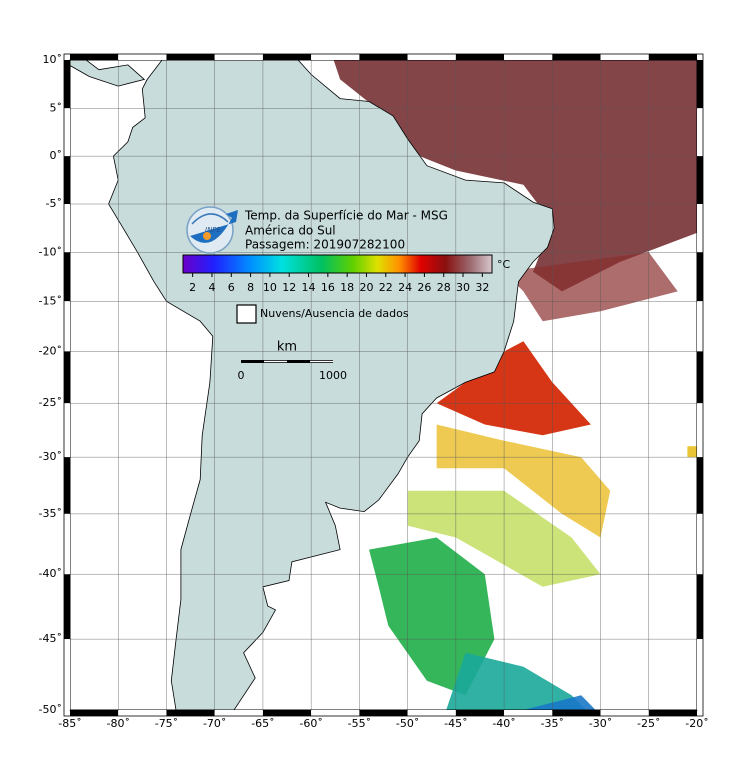  What do you see at coordinates (407, 723) in the screenshot?
I see `lon-tick-label: -50˚` at bounding box center [407, 723].